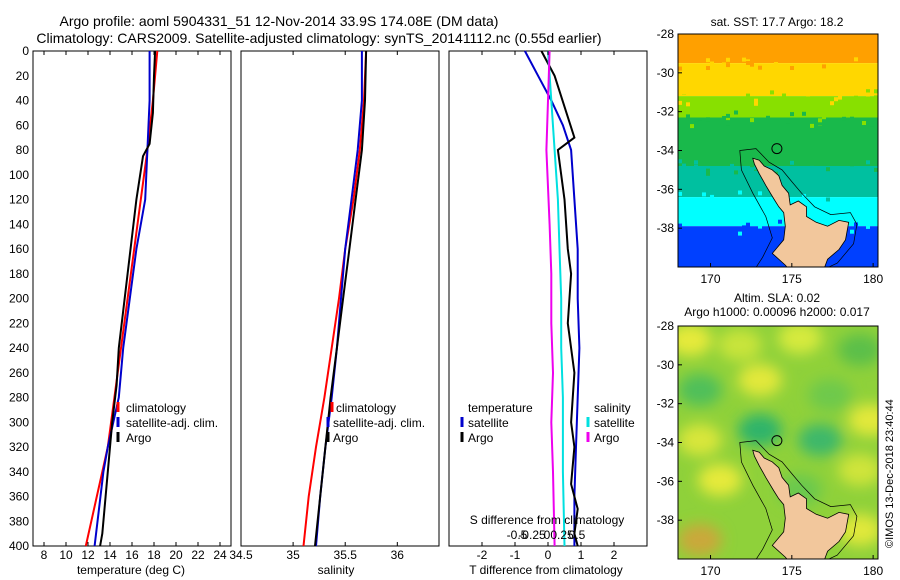 This screenshot has height=580, width=900. Describe the element at coordinates (515, 555) in the screenshot. I see `x-tick-label: -1` at that location.